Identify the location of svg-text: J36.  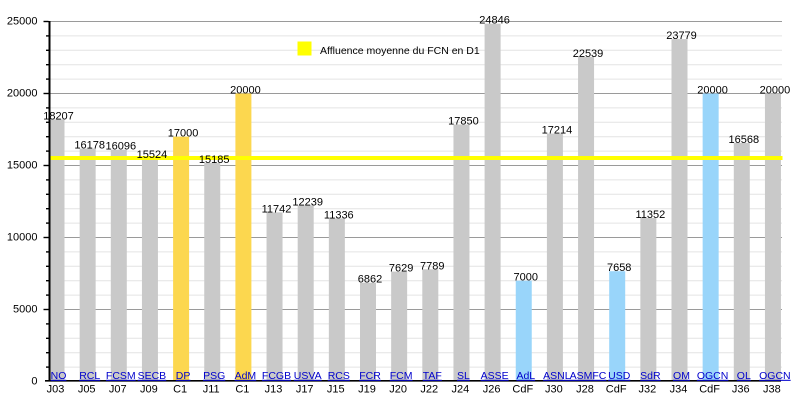
(741, 390).